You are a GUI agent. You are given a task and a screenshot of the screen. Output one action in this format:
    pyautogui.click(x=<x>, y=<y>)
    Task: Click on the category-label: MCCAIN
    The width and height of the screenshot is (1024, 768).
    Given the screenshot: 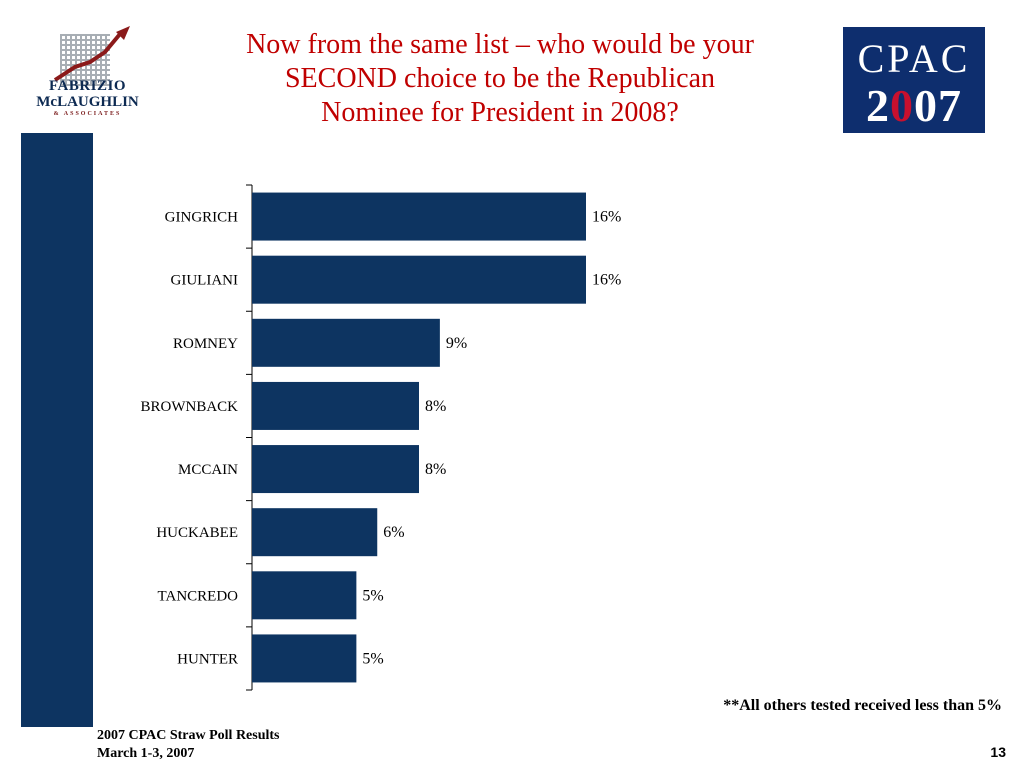 What is the action you would take?
    pyautogui.click(x=208, y=470)
    